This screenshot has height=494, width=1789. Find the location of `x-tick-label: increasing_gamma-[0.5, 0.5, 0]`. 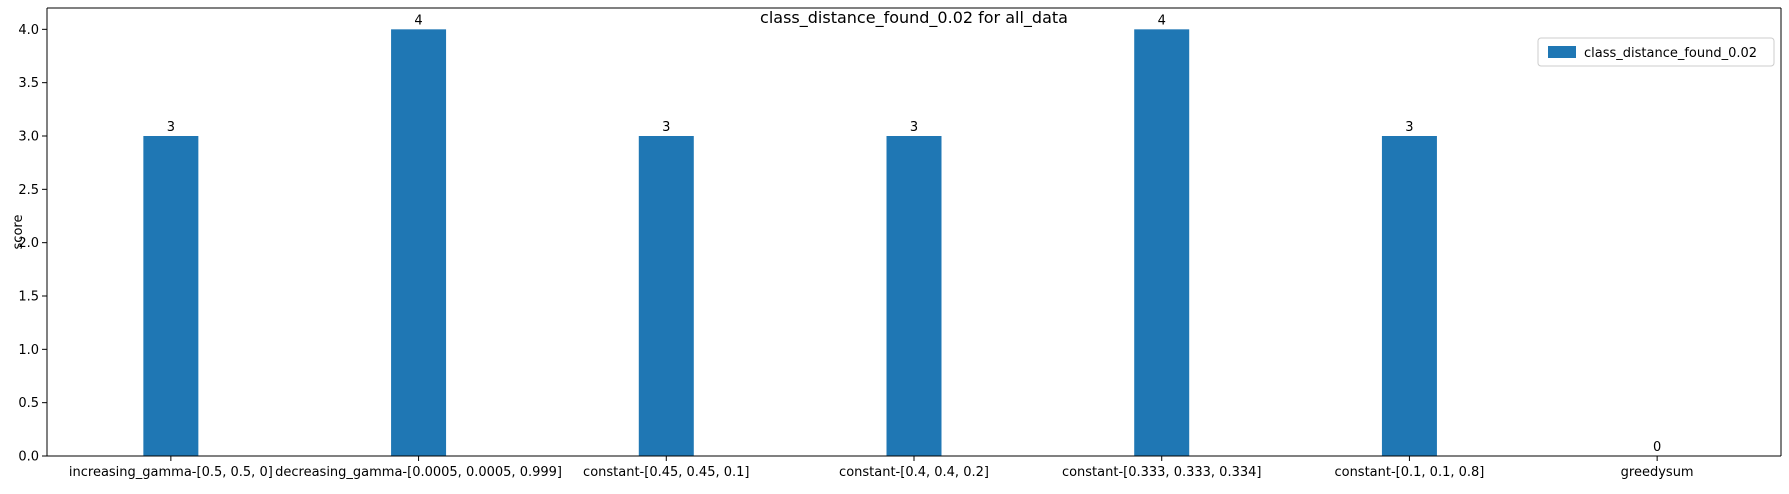

x-tick-label: increasing_gamma-[0.5, 0.5, 0] is located at coordinates (171, 472).